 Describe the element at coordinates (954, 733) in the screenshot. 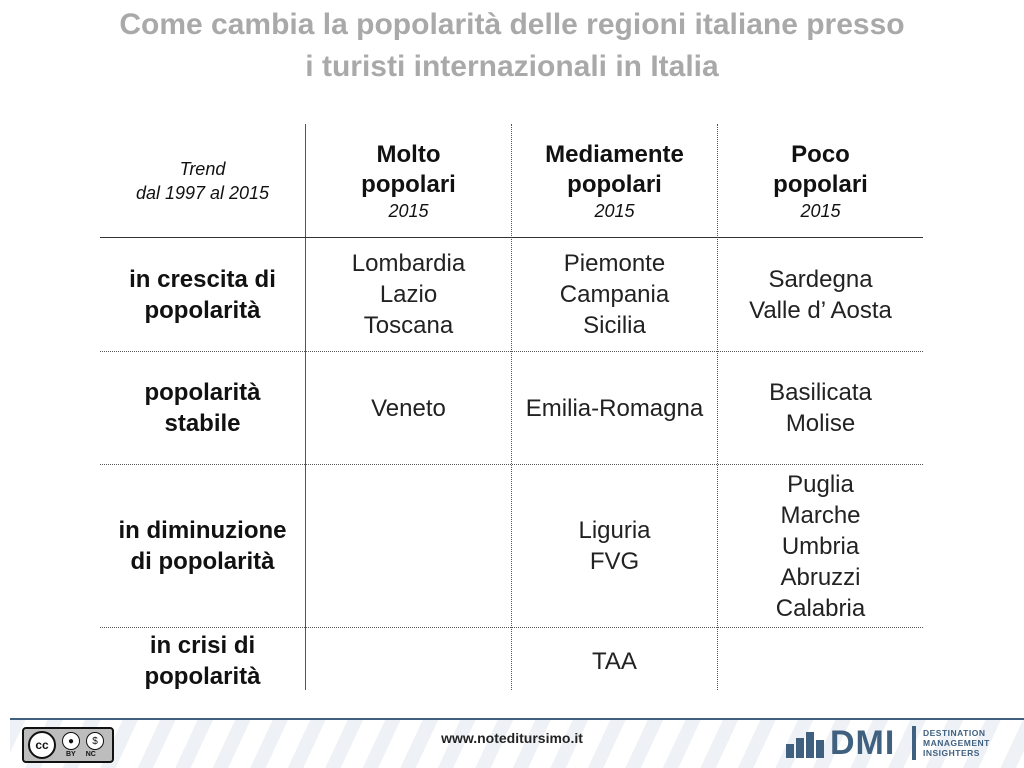

I see `logo-subtitle-line1: DESTINATION` at that location.